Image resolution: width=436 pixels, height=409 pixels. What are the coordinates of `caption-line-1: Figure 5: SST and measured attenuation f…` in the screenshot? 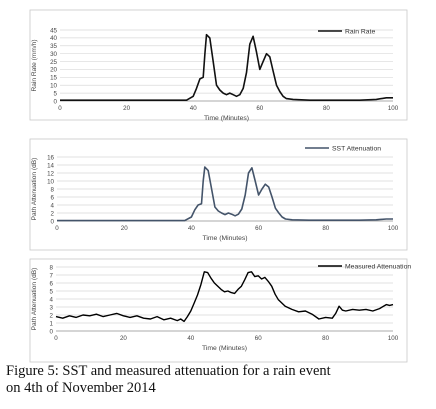 It's located at (168, 371).